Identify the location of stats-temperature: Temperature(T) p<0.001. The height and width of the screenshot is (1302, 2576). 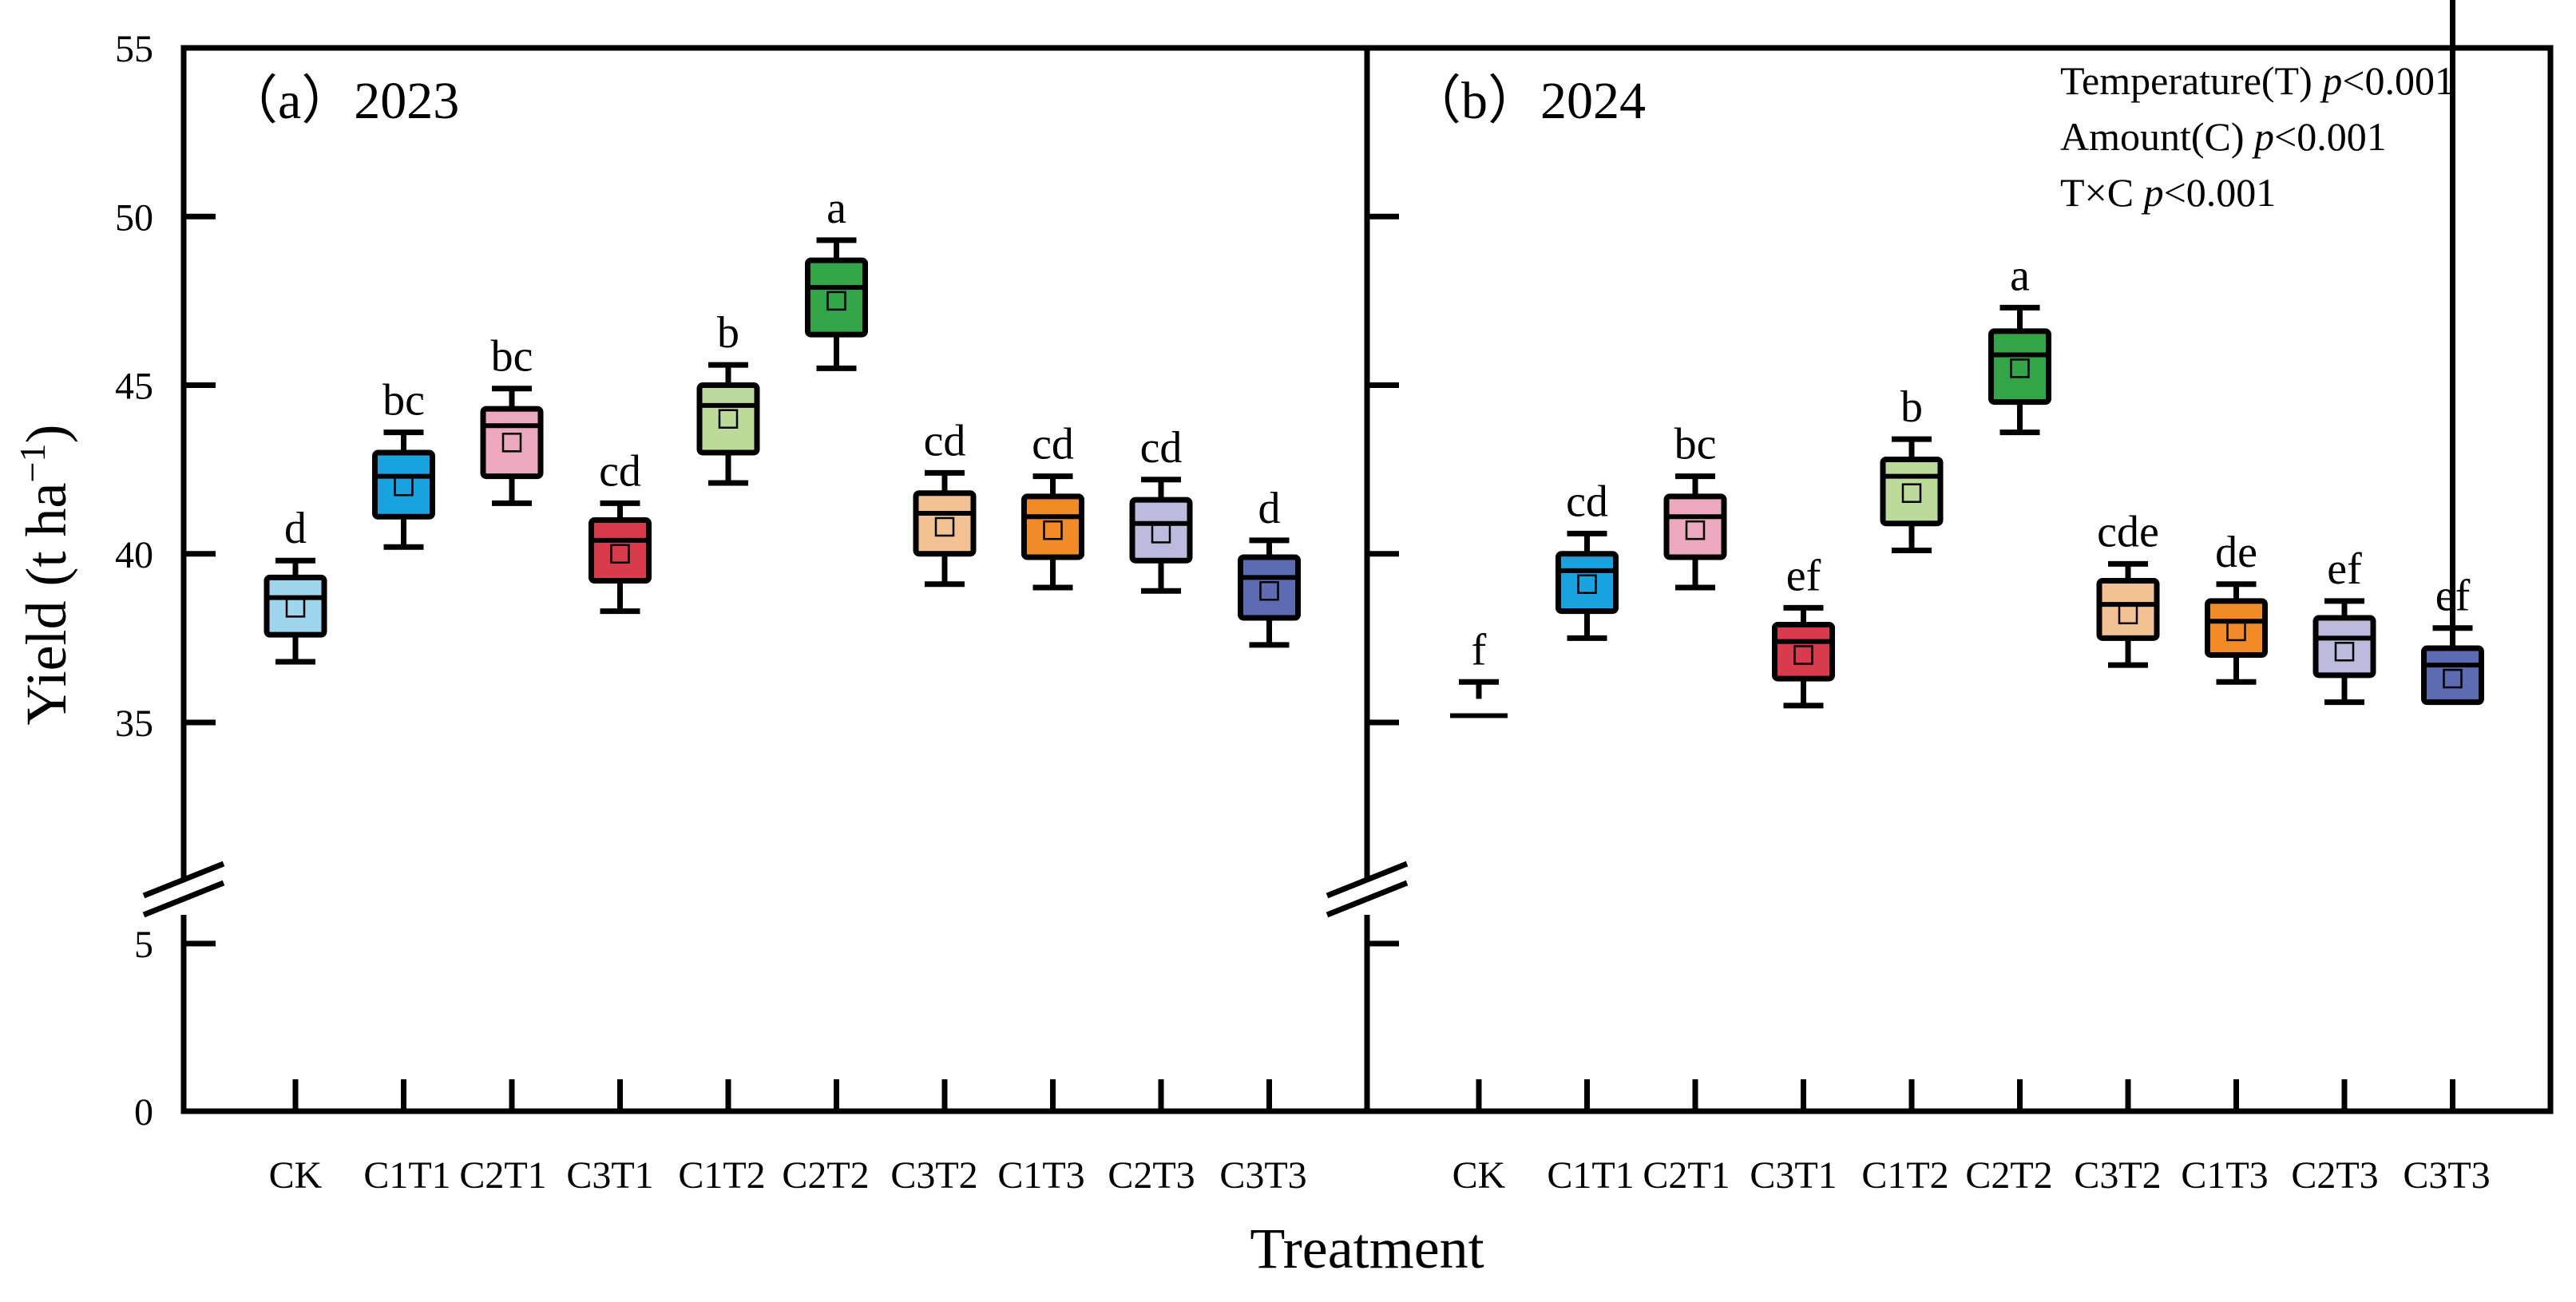
(2257, 80).